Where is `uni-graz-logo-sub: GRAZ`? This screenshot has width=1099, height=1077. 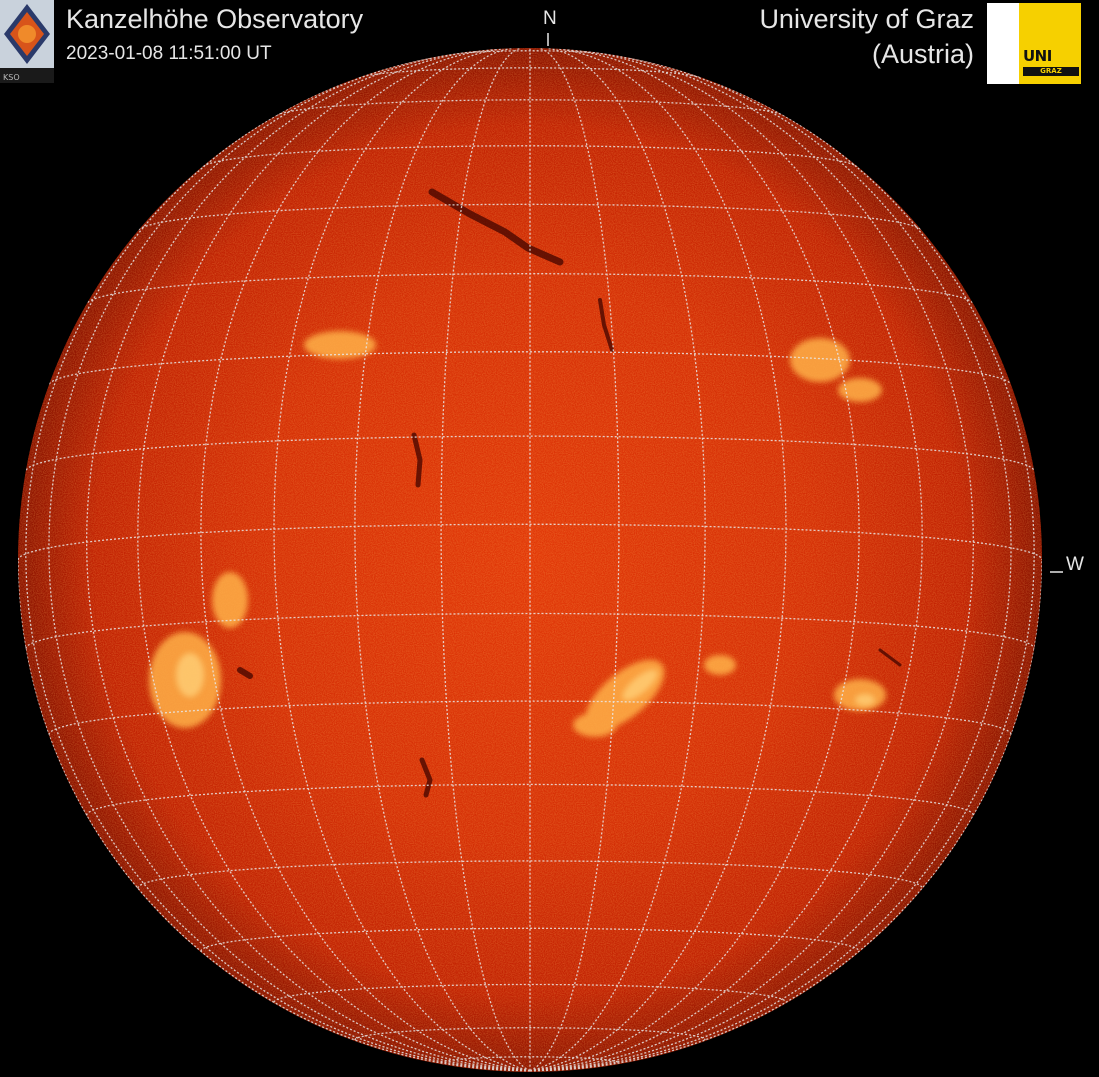
uni-graz-logo-sub: GRAZ is located at coordinates (1051, 71).